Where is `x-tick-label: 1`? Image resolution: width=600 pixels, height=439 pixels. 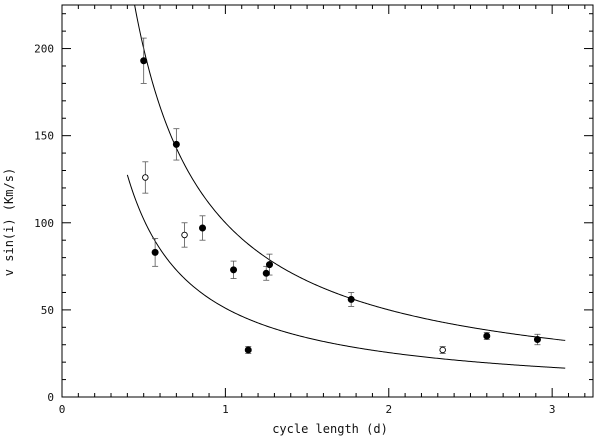 x-tick-label: 1 is located at coordinates (225, 409).